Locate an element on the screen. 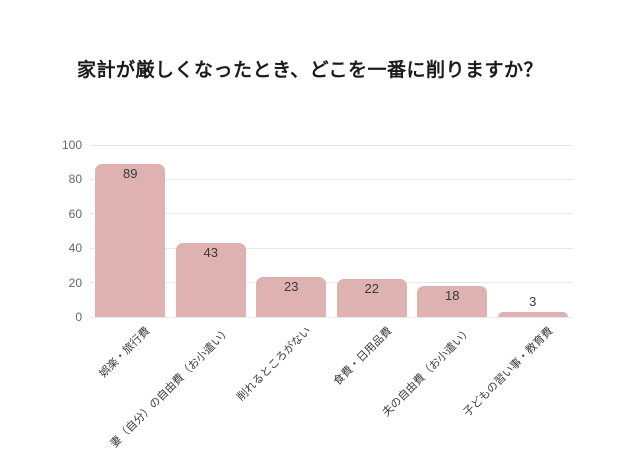 This screenshot has height=465, width=620. y-axis-tick-label: 40 is located at coordinates (75, 248).